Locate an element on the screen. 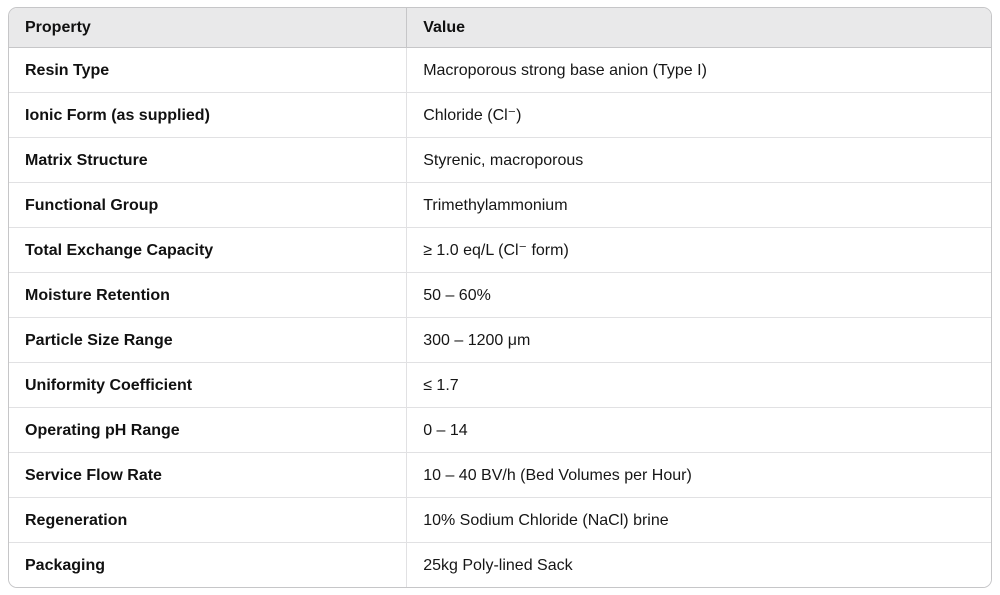 The width and height of the screenshot is (1000, 595). value-cell: Macroporous strong base anion (Type I) is located at coordinates (698, 70).